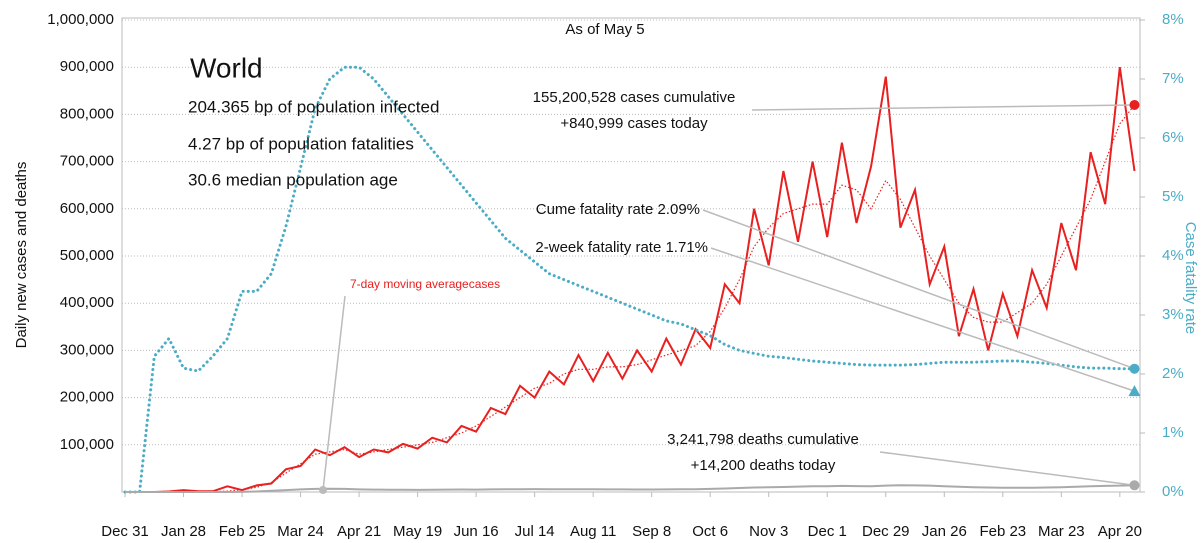  Describe the element at coordinates (1173, 432) in the screenshot. I see `y2-tick-label: 1%` at that location.